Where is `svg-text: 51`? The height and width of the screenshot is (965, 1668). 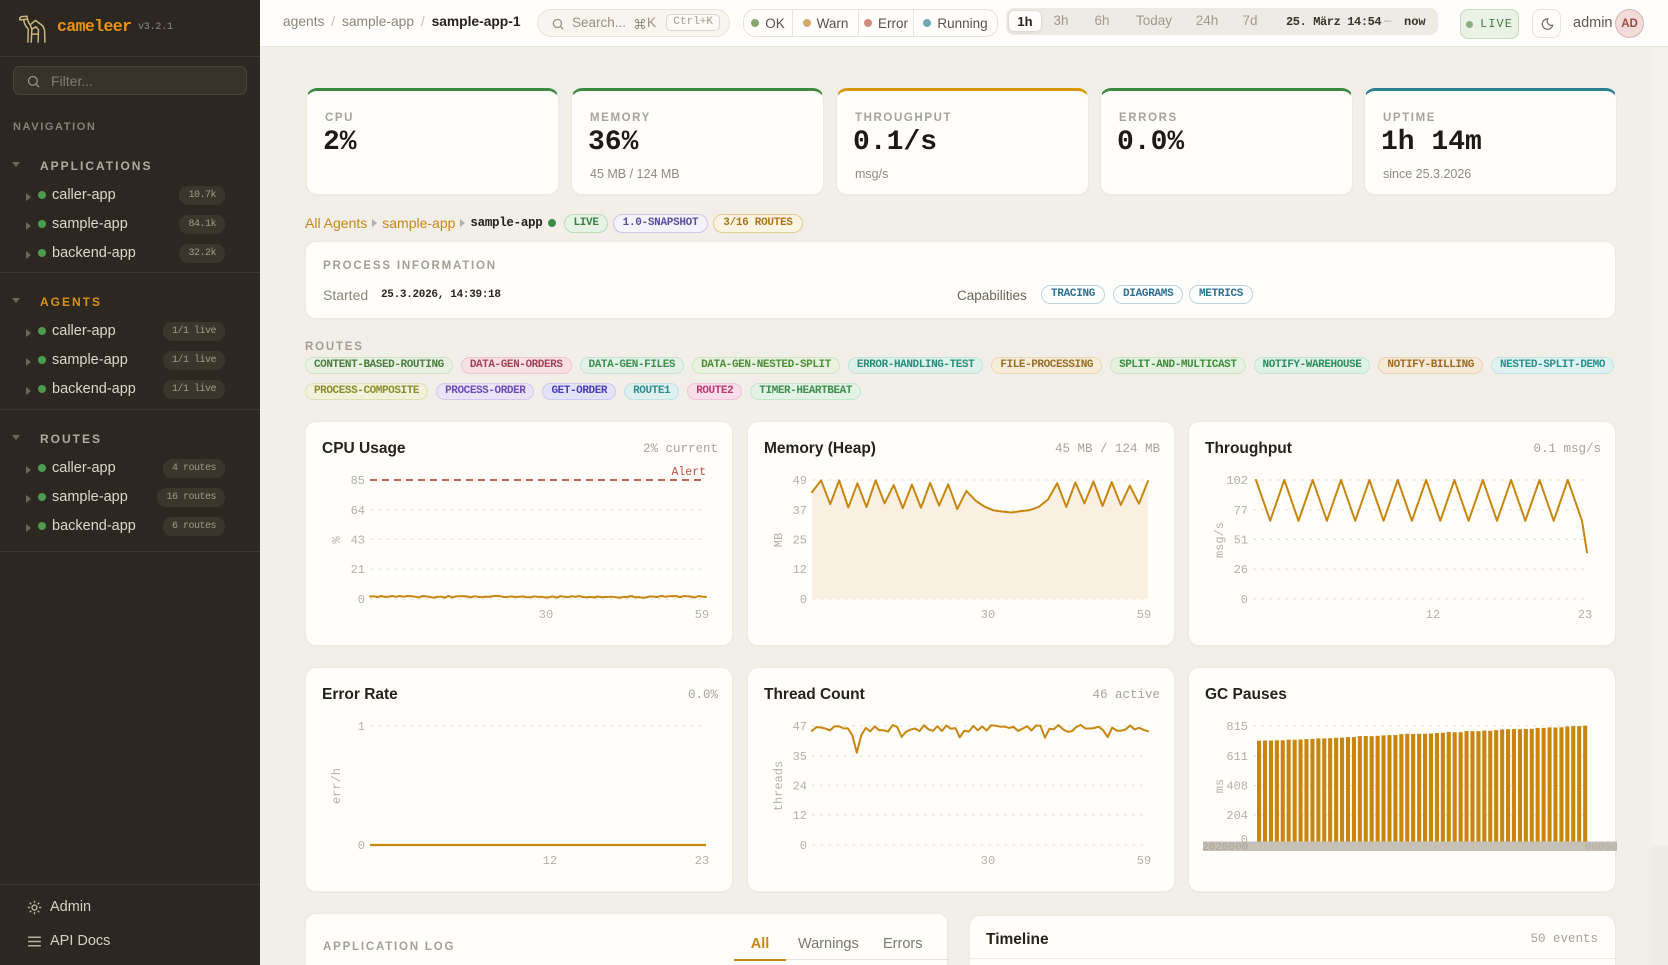 svg-text: 51 is located at coordinates (1241, 541).